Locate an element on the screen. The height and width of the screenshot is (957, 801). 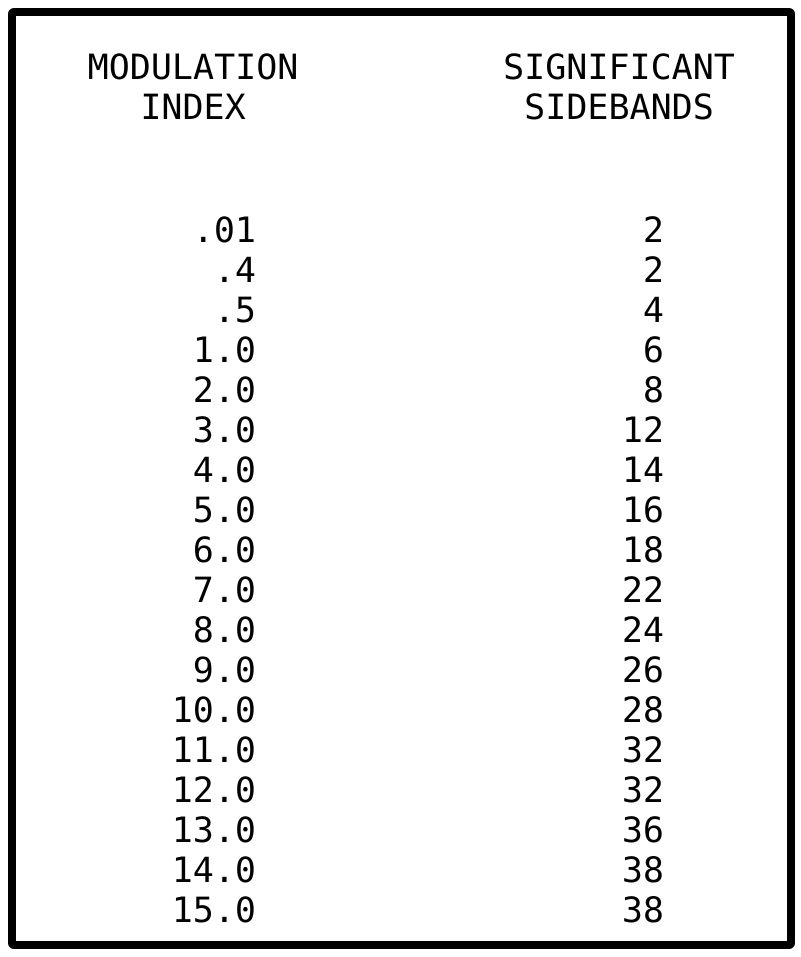
sidebands-cell: 14 is located at coordinates (642, 471).